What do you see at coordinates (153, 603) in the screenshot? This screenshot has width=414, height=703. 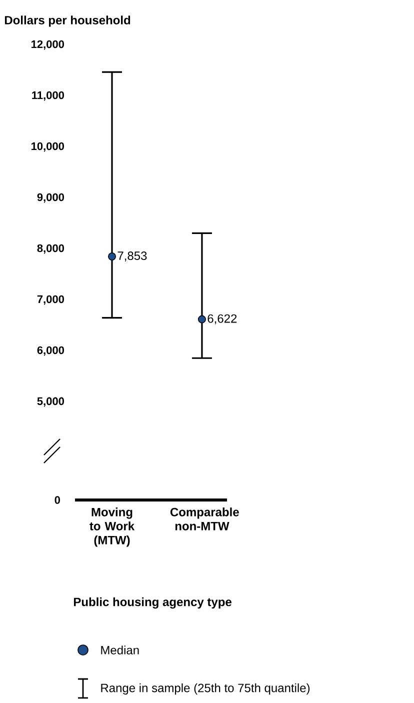 I see `text: Public housing agency type` at bounding box center [153, 603].